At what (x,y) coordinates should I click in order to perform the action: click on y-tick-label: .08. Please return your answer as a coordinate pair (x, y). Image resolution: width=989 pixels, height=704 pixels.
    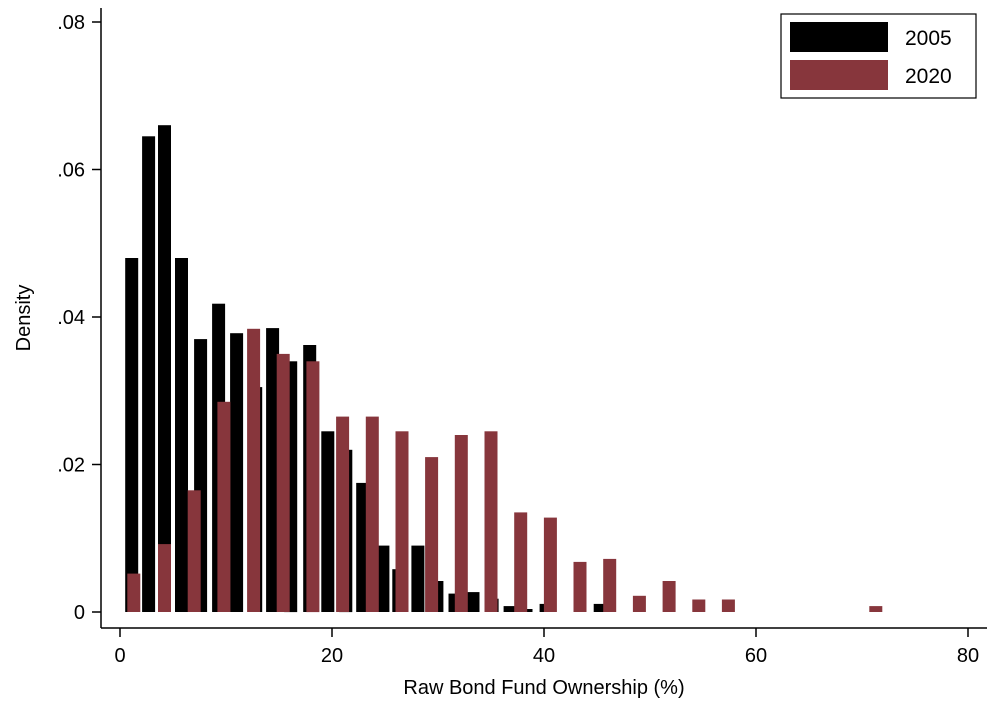
    Looking at the image, I should click on (71, 23).